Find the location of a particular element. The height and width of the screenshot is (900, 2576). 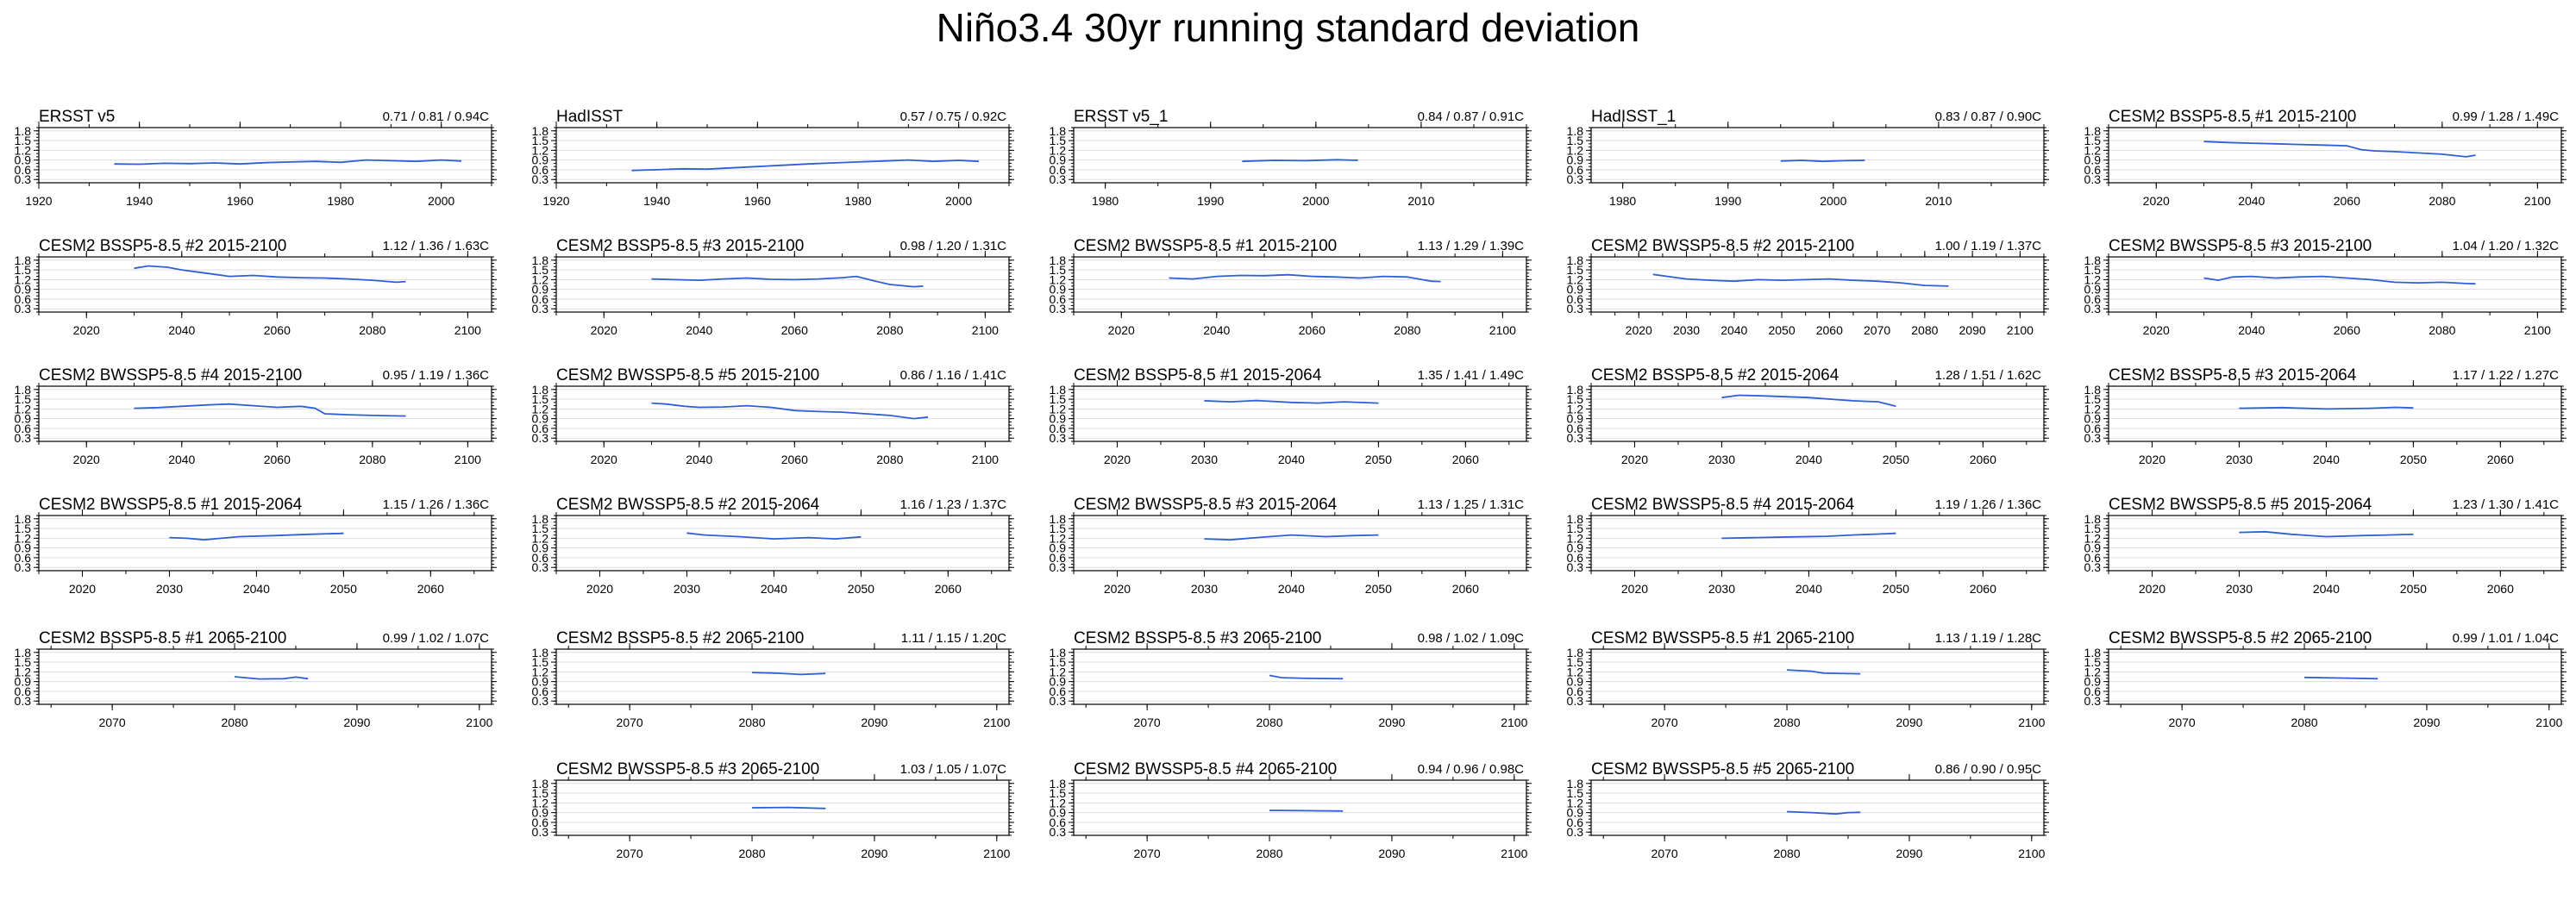

x-tick-label: 1960 is located at coordinates (240, 201).